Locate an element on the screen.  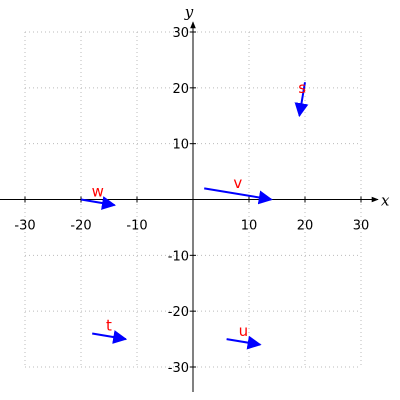
x-tick-label: 20 is located at coordinates (305, 226).